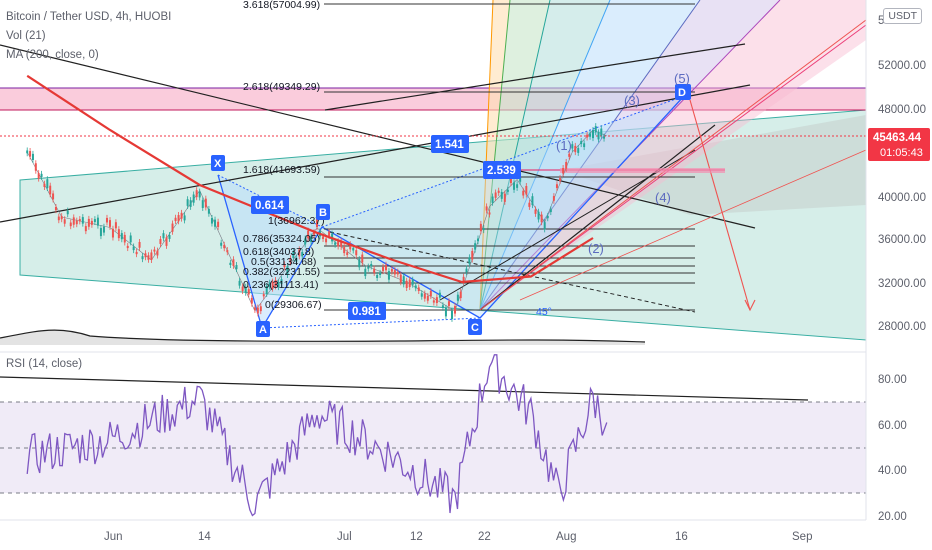  I want to click on rsi-legend: RSI (14, close), so click(44, 364).